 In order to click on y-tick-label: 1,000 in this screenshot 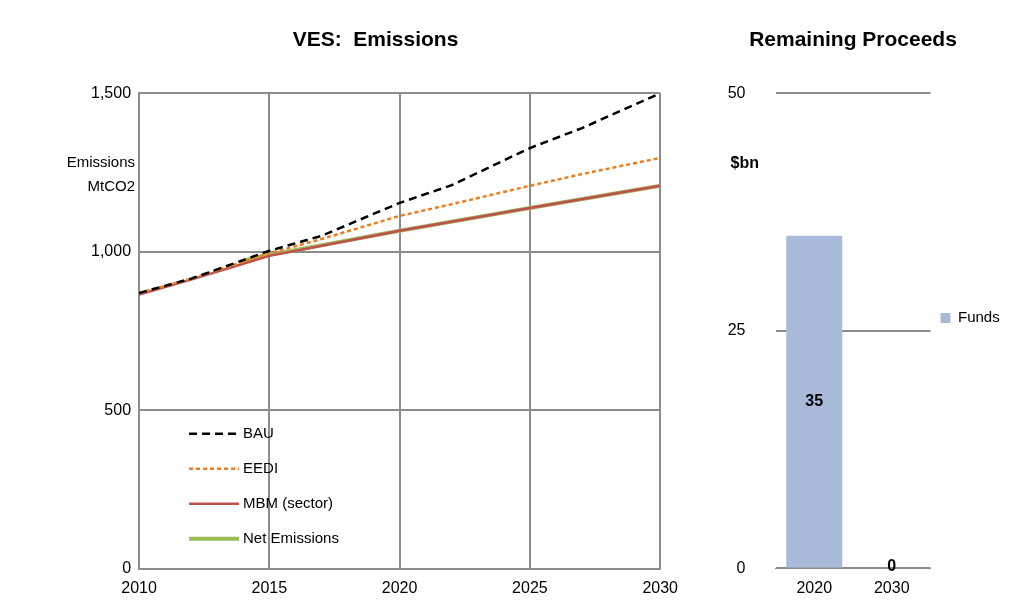, I will do `click(111, 251)`.